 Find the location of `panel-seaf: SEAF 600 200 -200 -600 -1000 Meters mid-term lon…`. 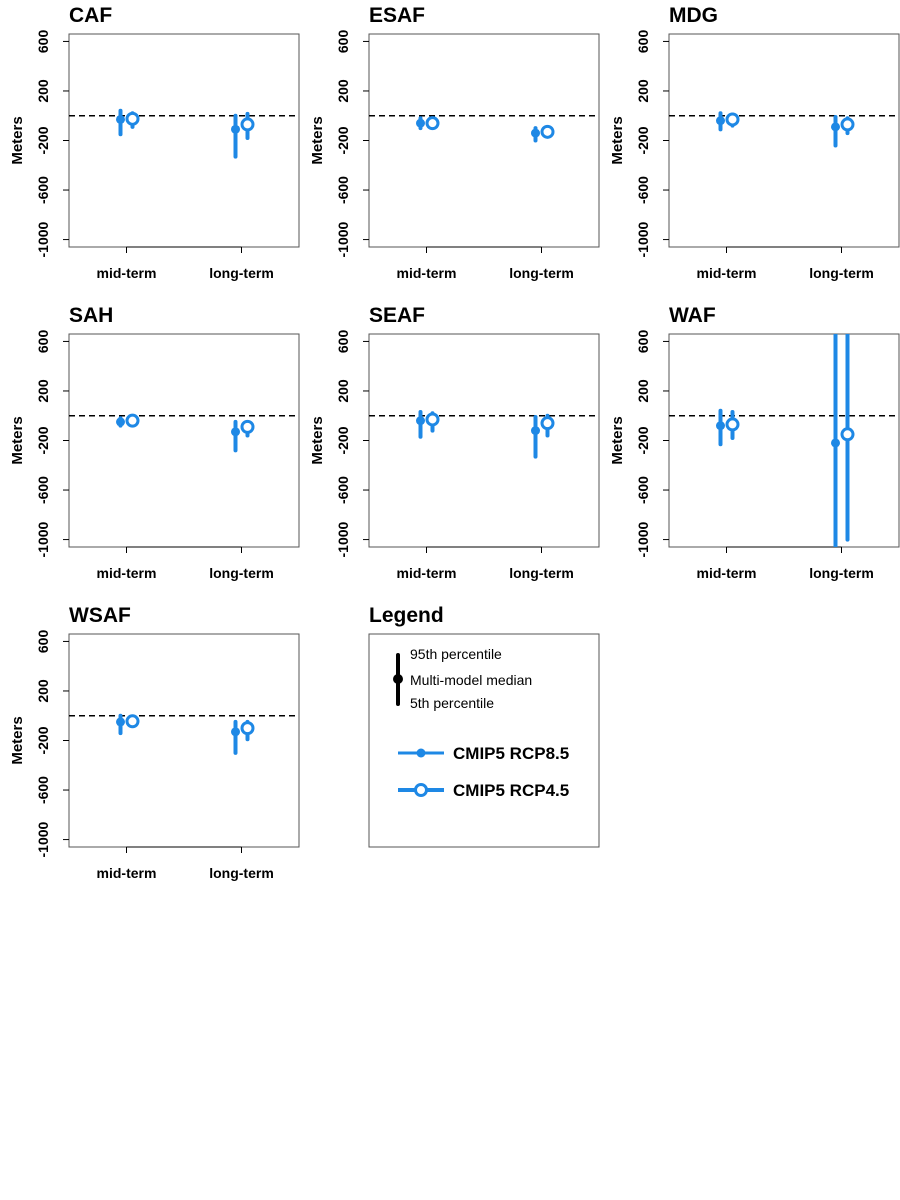

panel-seaf: SEAF 600 200 -200 -600 -1000 Meters mid-term lon… is located at coordinates (454, 442).